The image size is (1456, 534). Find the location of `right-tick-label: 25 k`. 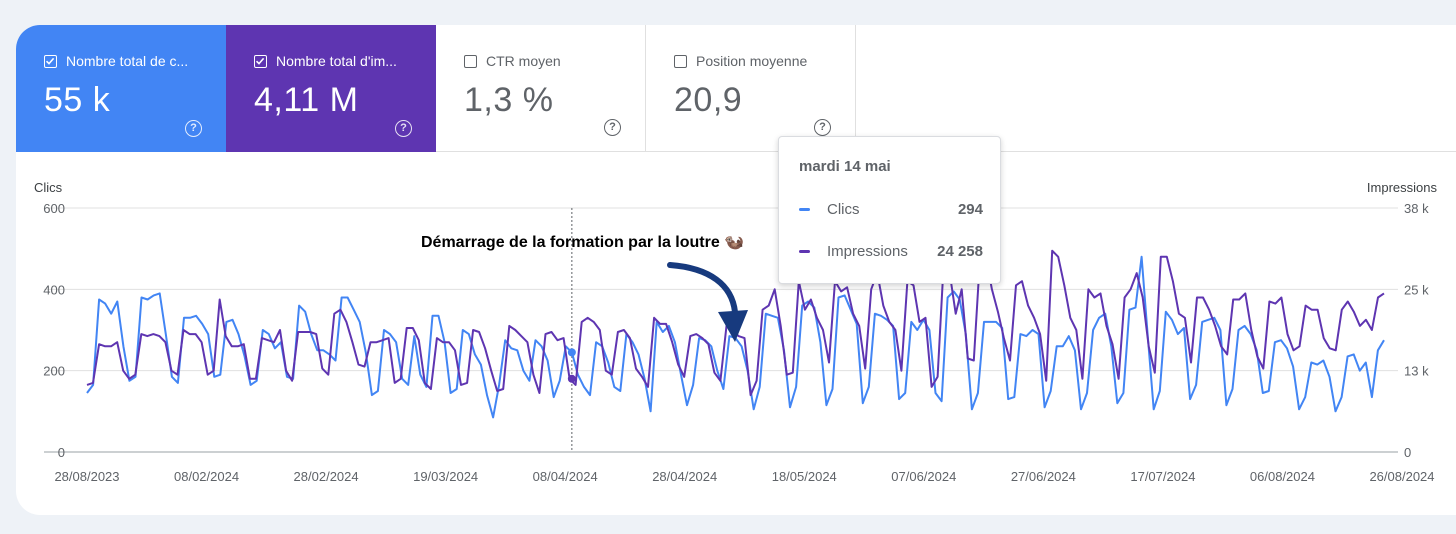

right-tick-label: 25 k is located at coordinates (1416, 289).